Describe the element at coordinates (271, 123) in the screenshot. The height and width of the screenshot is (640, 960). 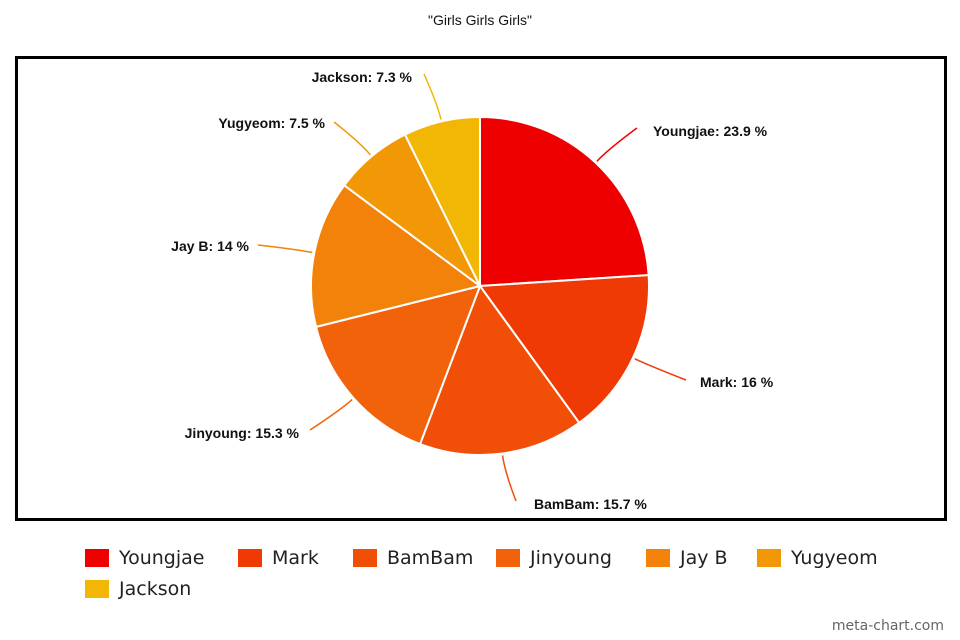
I see `slice-label: Yugyeom: 7.5 %` at that location.